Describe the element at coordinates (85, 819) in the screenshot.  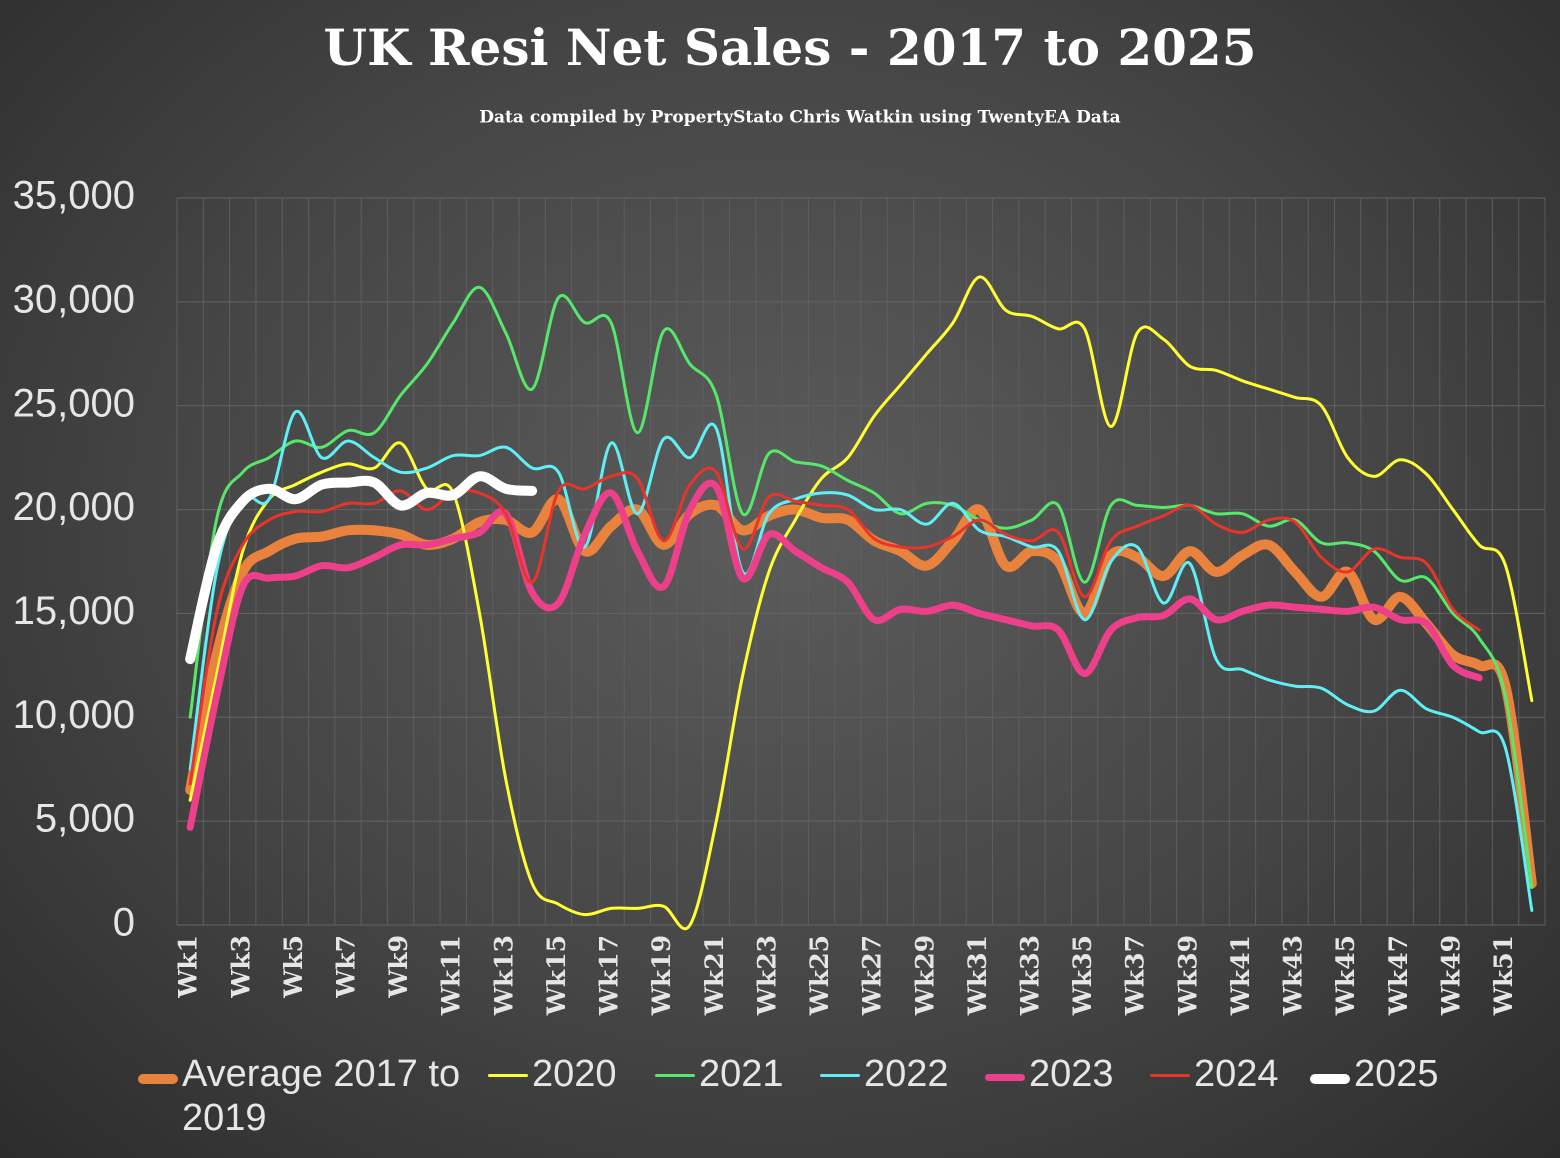
I see `y-tick-label: 5,000` at that location.